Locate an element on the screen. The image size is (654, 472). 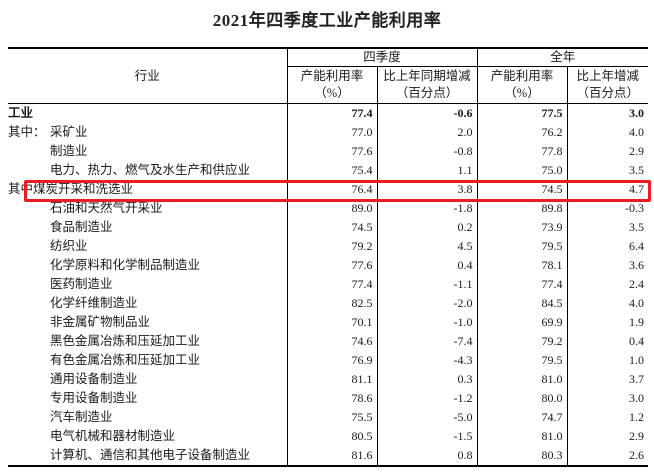
value-cell-fy-change: 1.0 is located at coordinates (607, 360).